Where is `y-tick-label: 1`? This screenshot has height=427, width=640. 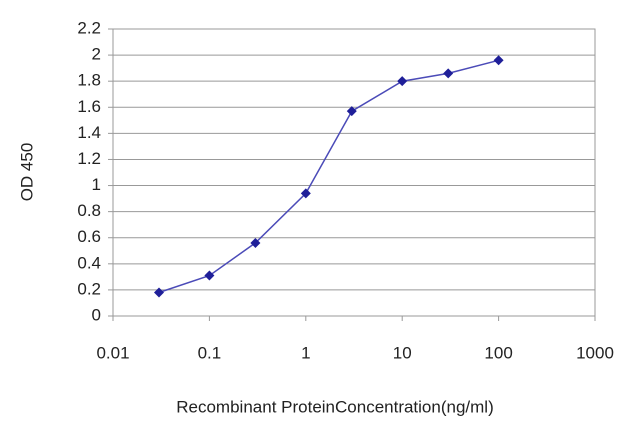
y-tick-label: 1 is located at coordinates (96, 184).